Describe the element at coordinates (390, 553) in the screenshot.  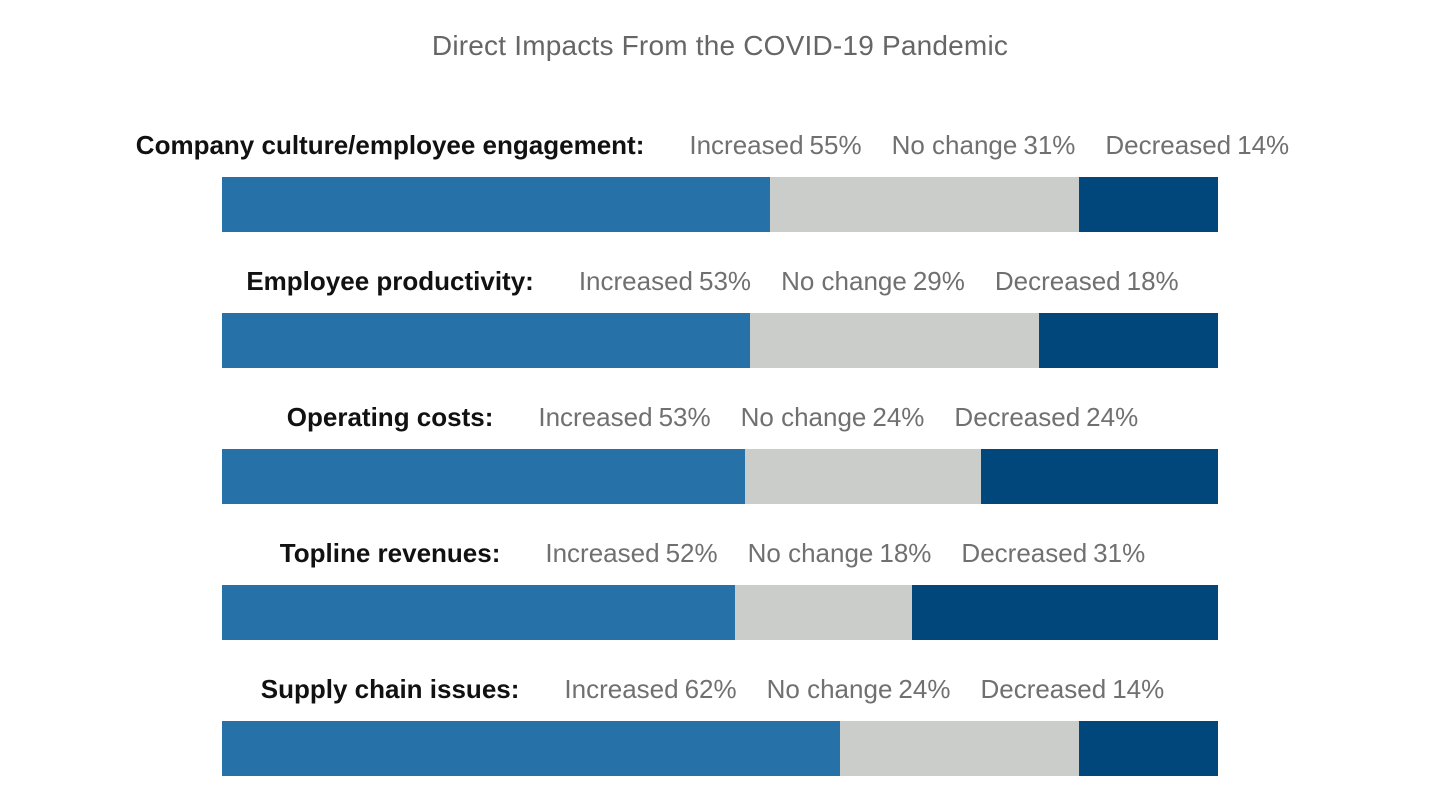
I see `category-label: Topline revenues:` at that location.